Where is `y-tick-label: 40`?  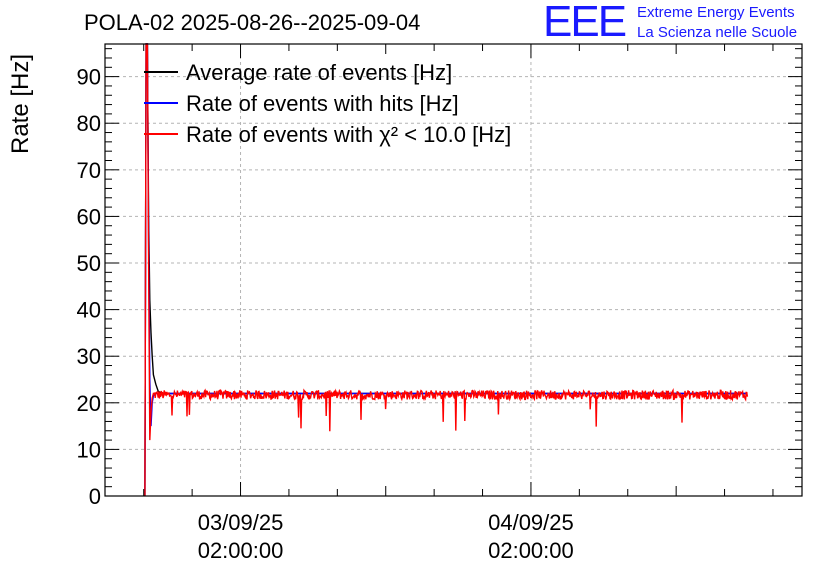 y-tick-label: 40 is located at coordinates (89, 310).